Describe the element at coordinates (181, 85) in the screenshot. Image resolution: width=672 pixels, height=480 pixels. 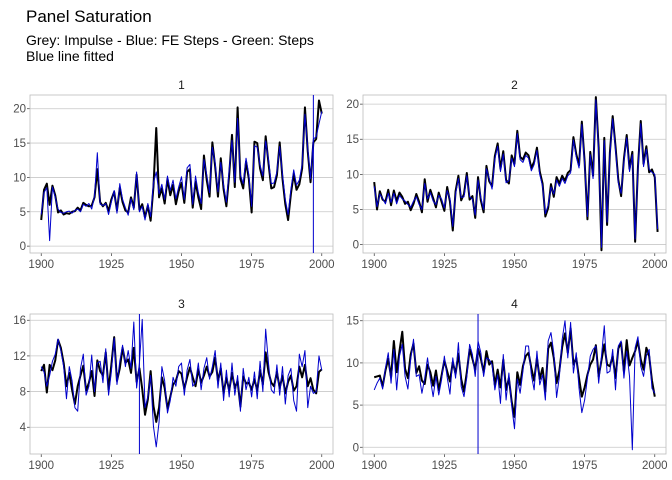
I see `panel-strip-label: 1` at that location.